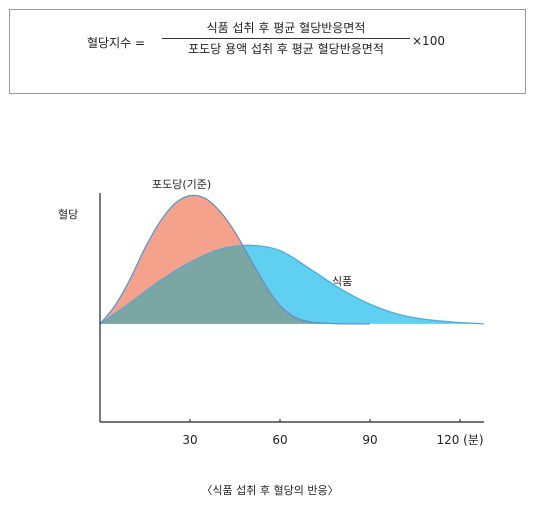 The height and width of the screenshot is (516, 541). I want to click on formula-fraction: 식품 섭취 후 평균 혈당반응면적 포도당 용액 섭취 후 평균 혈당반응면적, so click(286, 39).